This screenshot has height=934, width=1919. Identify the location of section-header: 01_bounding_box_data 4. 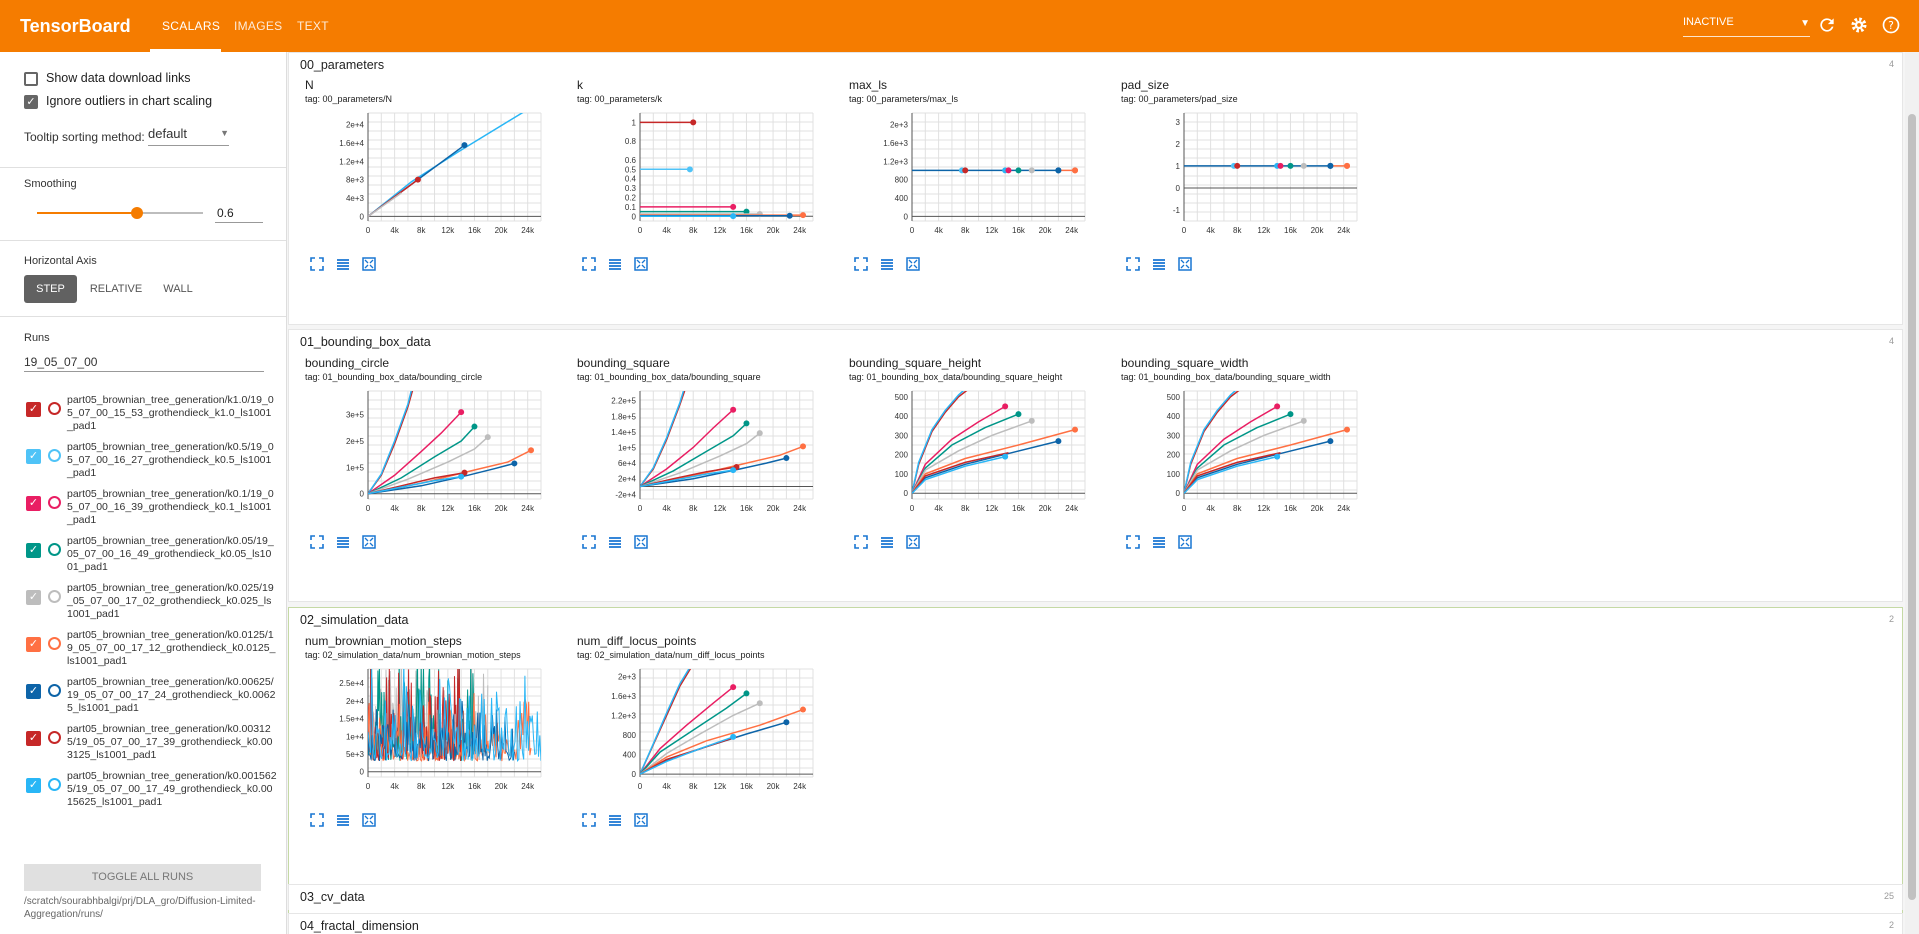
(1095, 343).